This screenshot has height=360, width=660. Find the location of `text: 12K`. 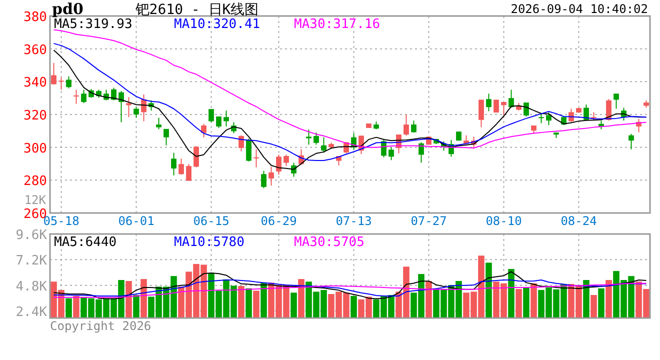

text: 12K is located at coordinates (35, 200).